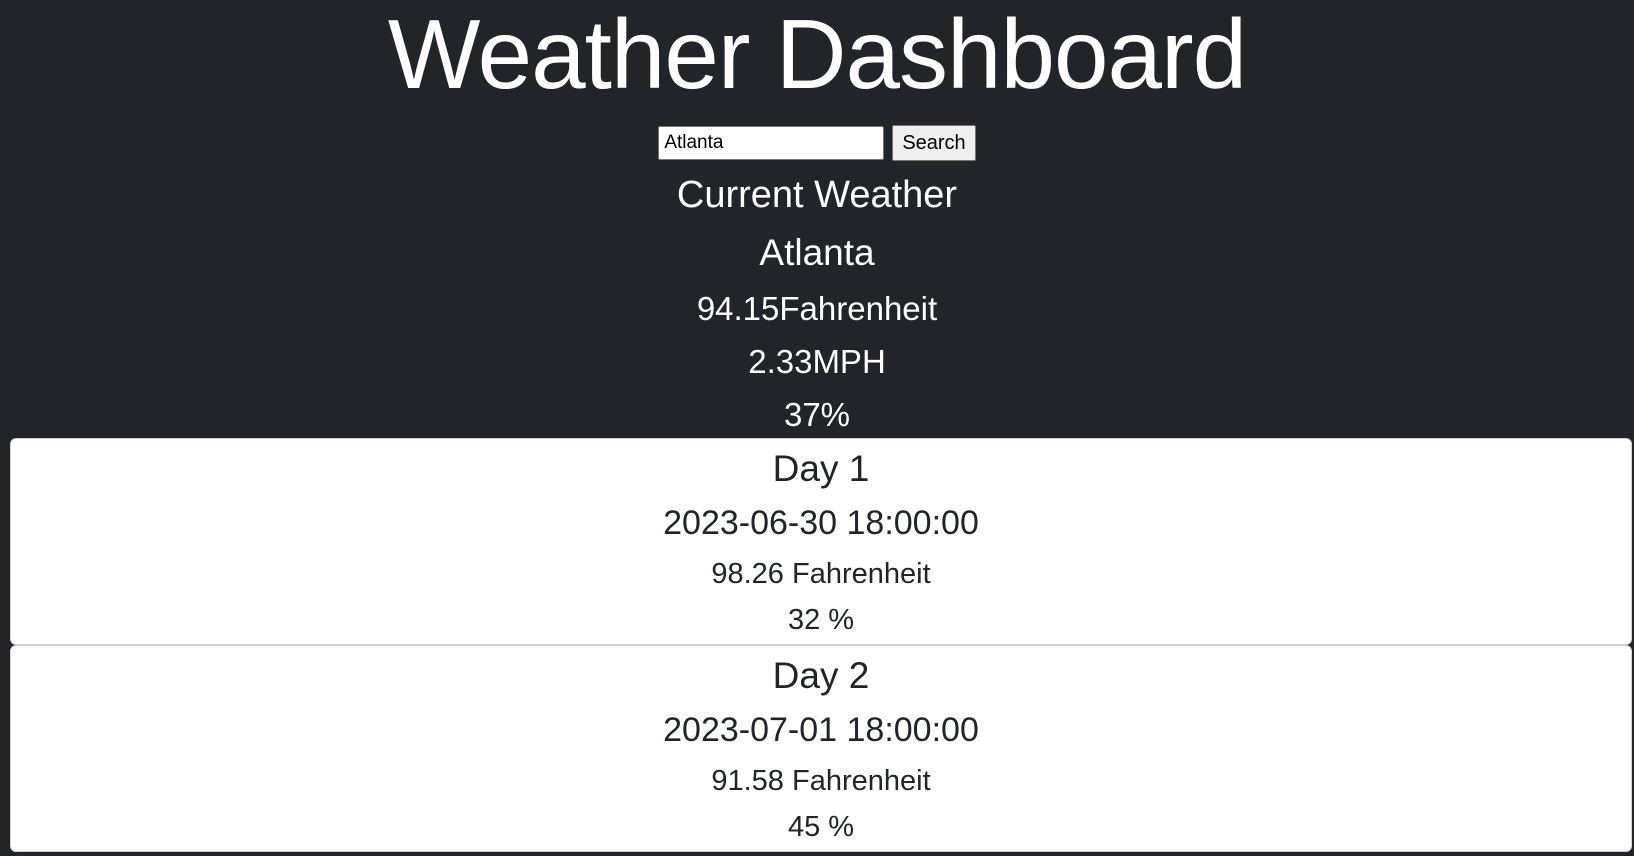 The width and height of the screenshot is (1634, 856). What do you see at coordinates (821, 523) in the screenshot?
I see `forecast-datetime: 2023-06-30 18:00:00` at bounding box center [821, 523].